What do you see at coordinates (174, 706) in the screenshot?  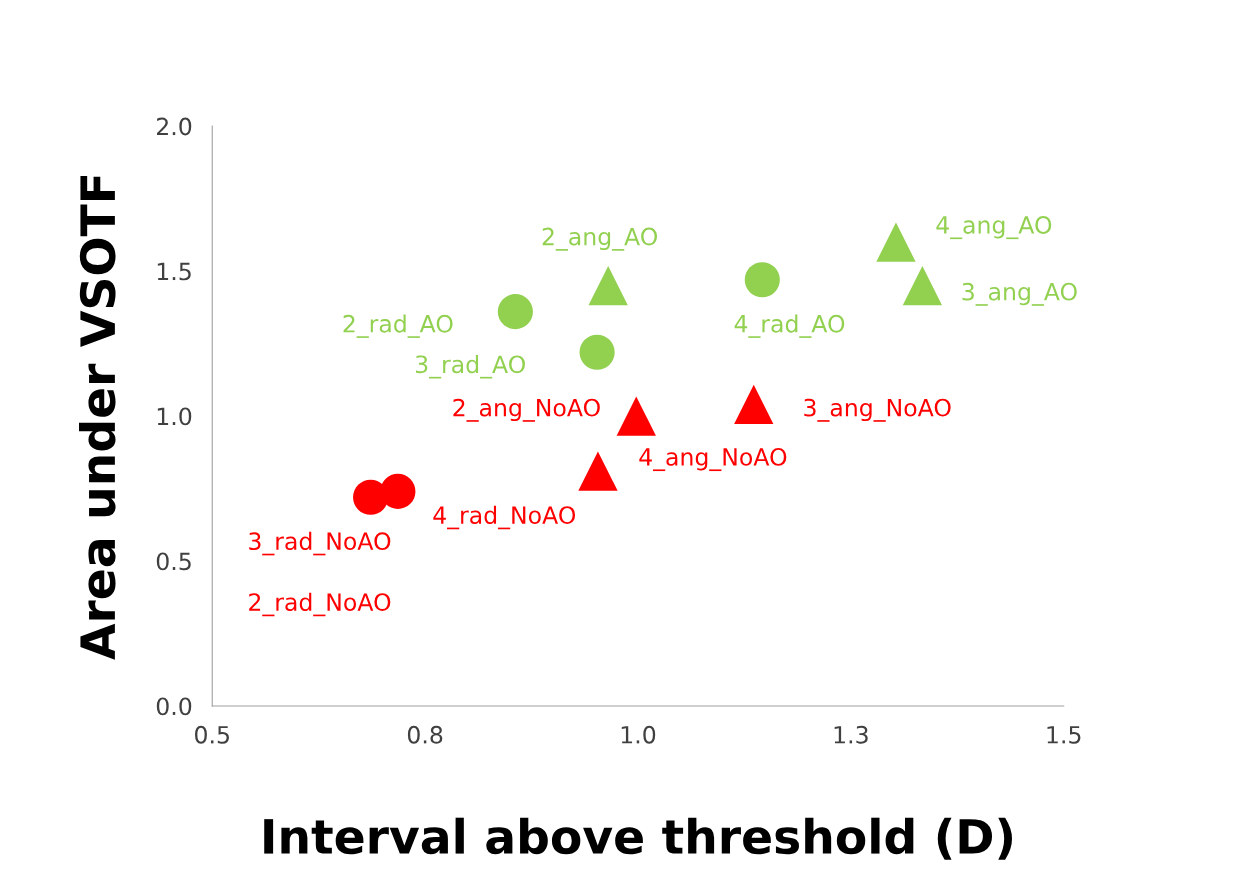 I see `y-tick-label: 0.0` at bounding box center [174, 706].